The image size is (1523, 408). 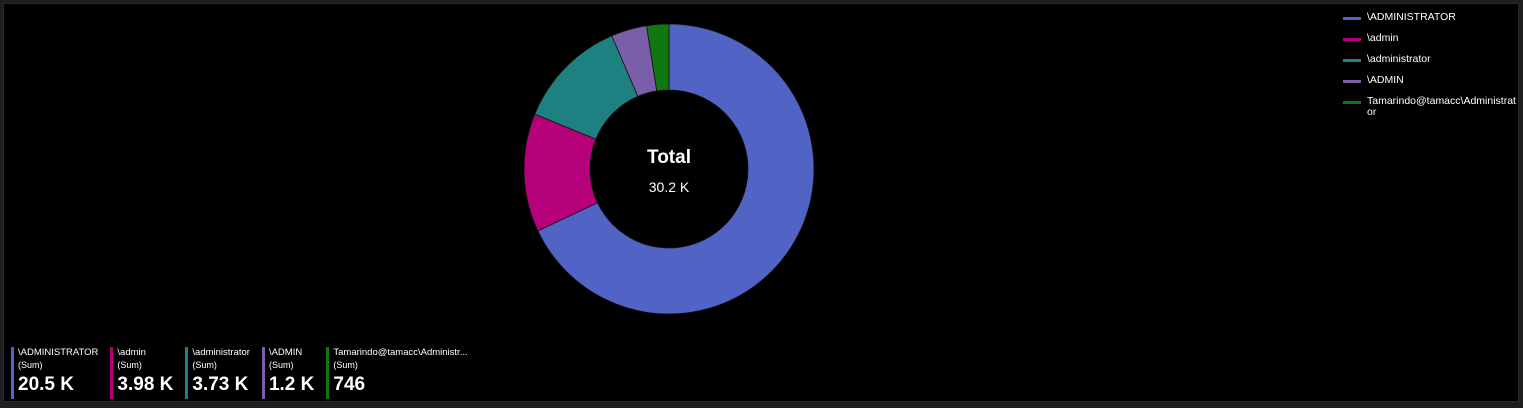 I want to click on legend-label: \administrator, so click(x=1399, y=59).